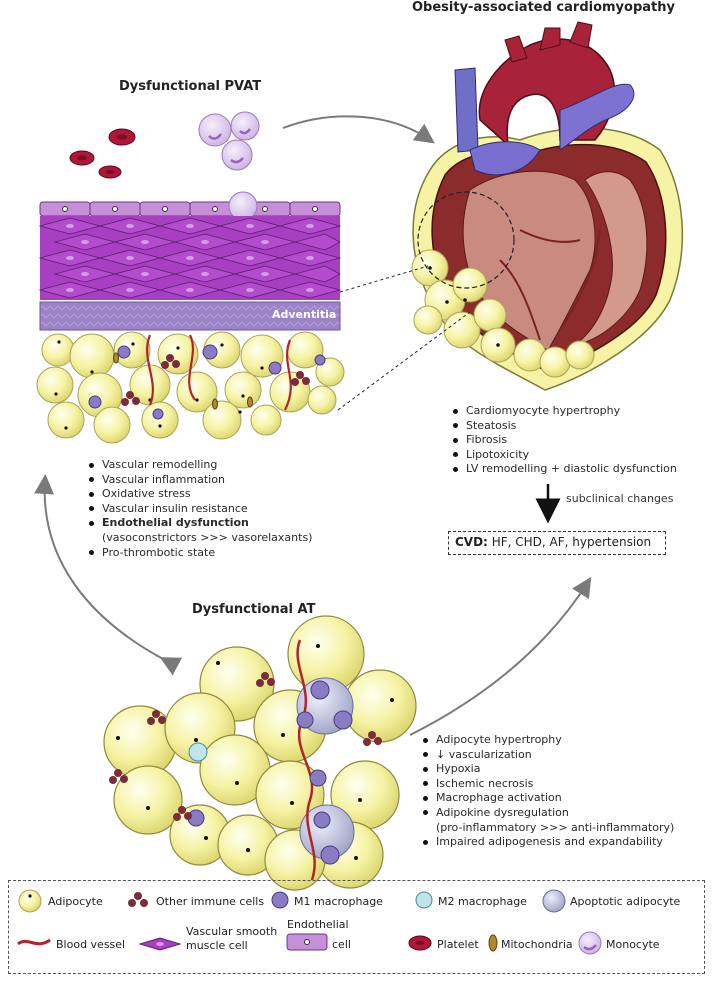 This screenshot has height=982, width=712. I want to click on heart-title: Obesity-associated cardiomyopathy, so click(543, 7).